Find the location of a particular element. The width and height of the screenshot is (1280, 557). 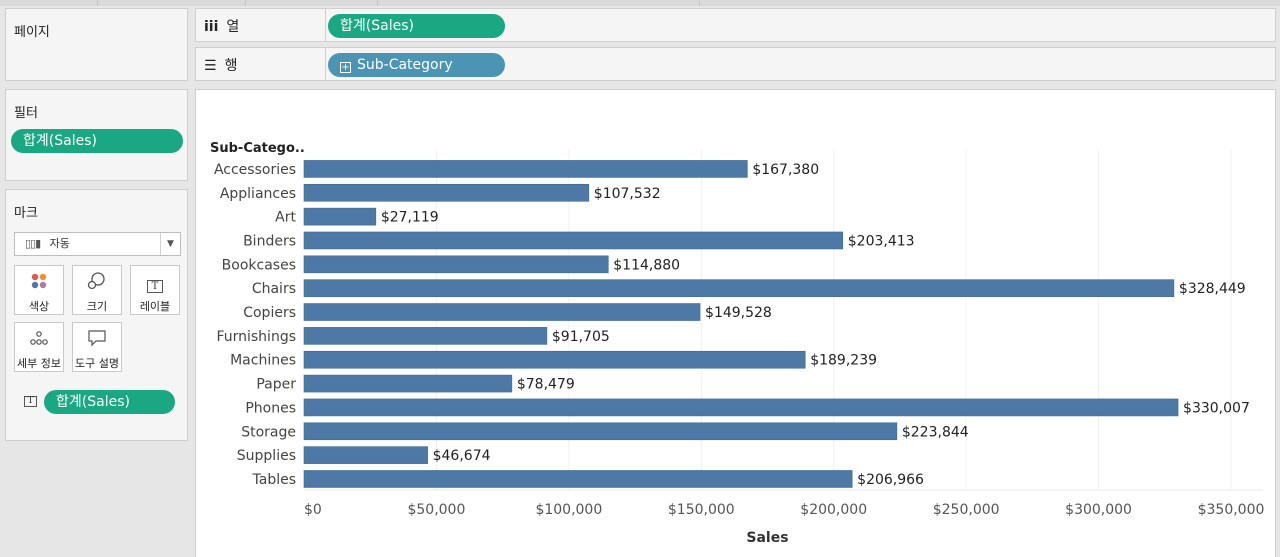

value-label: $27,119 is located at coordinates (410, 218).